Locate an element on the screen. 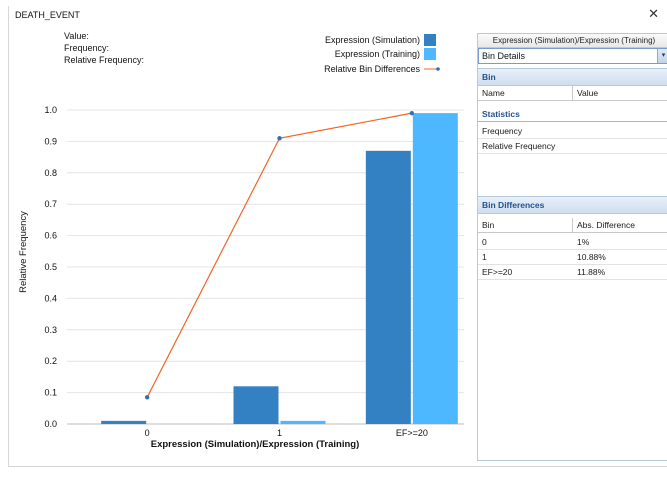  bin-details-select: Bin Details ▾ is located at coordinates (572, 56).